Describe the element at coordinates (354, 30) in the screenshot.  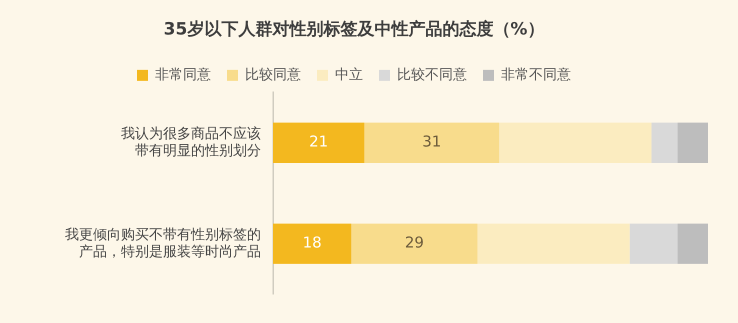
I see `chart-title: 35岁以下人群对性别标签及中性产品的态度（%）` at that location.